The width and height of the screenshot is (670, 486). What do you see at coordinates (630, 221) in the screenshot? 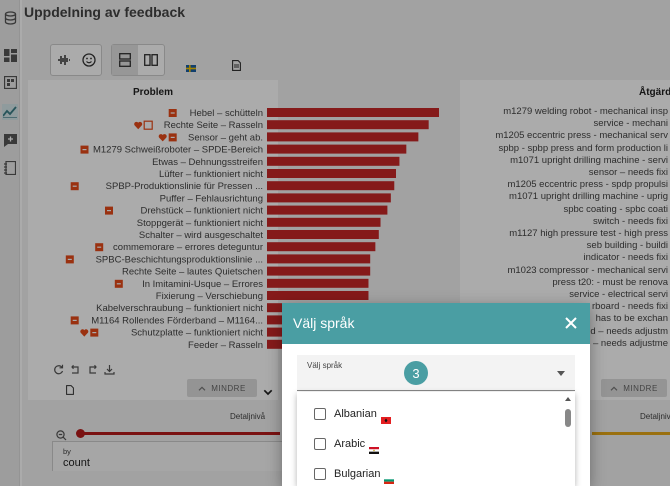
I see `atgard-label: switch - needs fixi` at bounding box center [630, 221].